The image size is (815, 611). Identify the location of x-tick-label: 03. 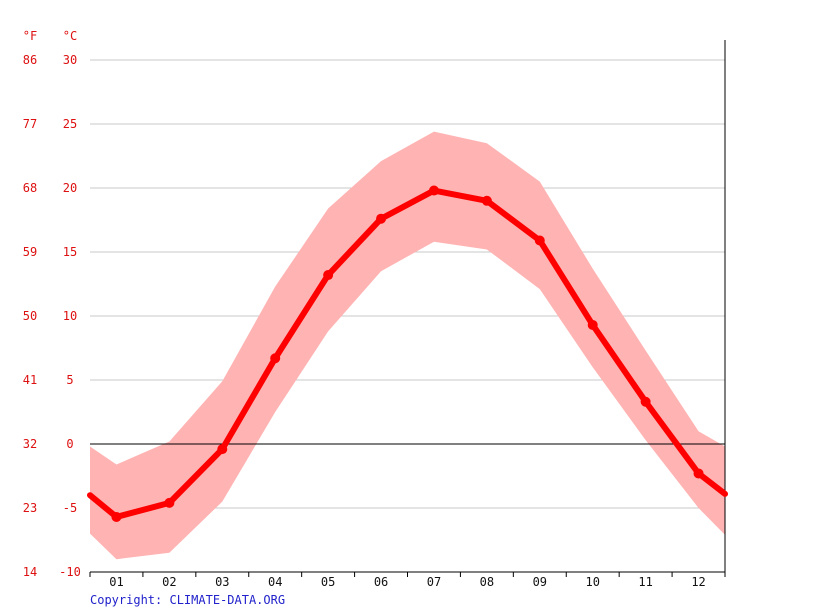
(222, 582).